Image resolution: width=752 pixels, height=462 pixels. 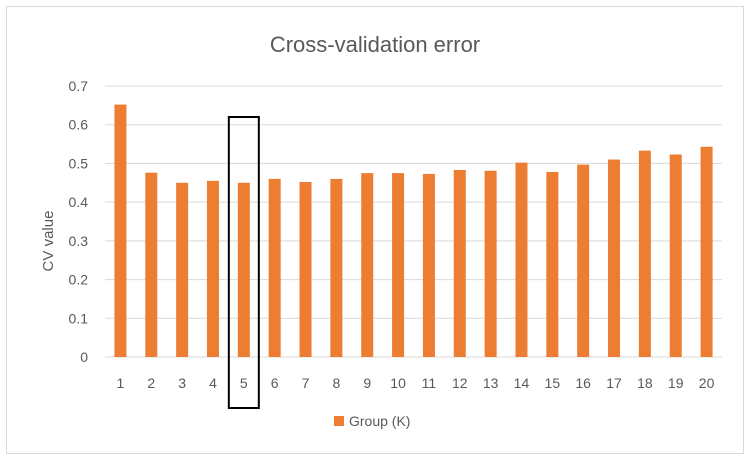 I want to click on x-tick-label: 15, so click(x=553, y=383).